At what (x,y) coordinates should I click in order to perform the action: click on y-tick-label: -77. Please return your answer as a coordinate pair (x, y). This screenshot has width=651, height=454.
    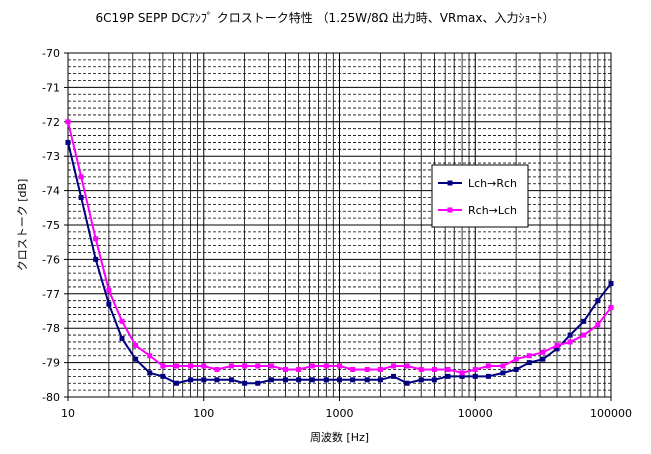
    Looking at the image, I should click on (51, 294).